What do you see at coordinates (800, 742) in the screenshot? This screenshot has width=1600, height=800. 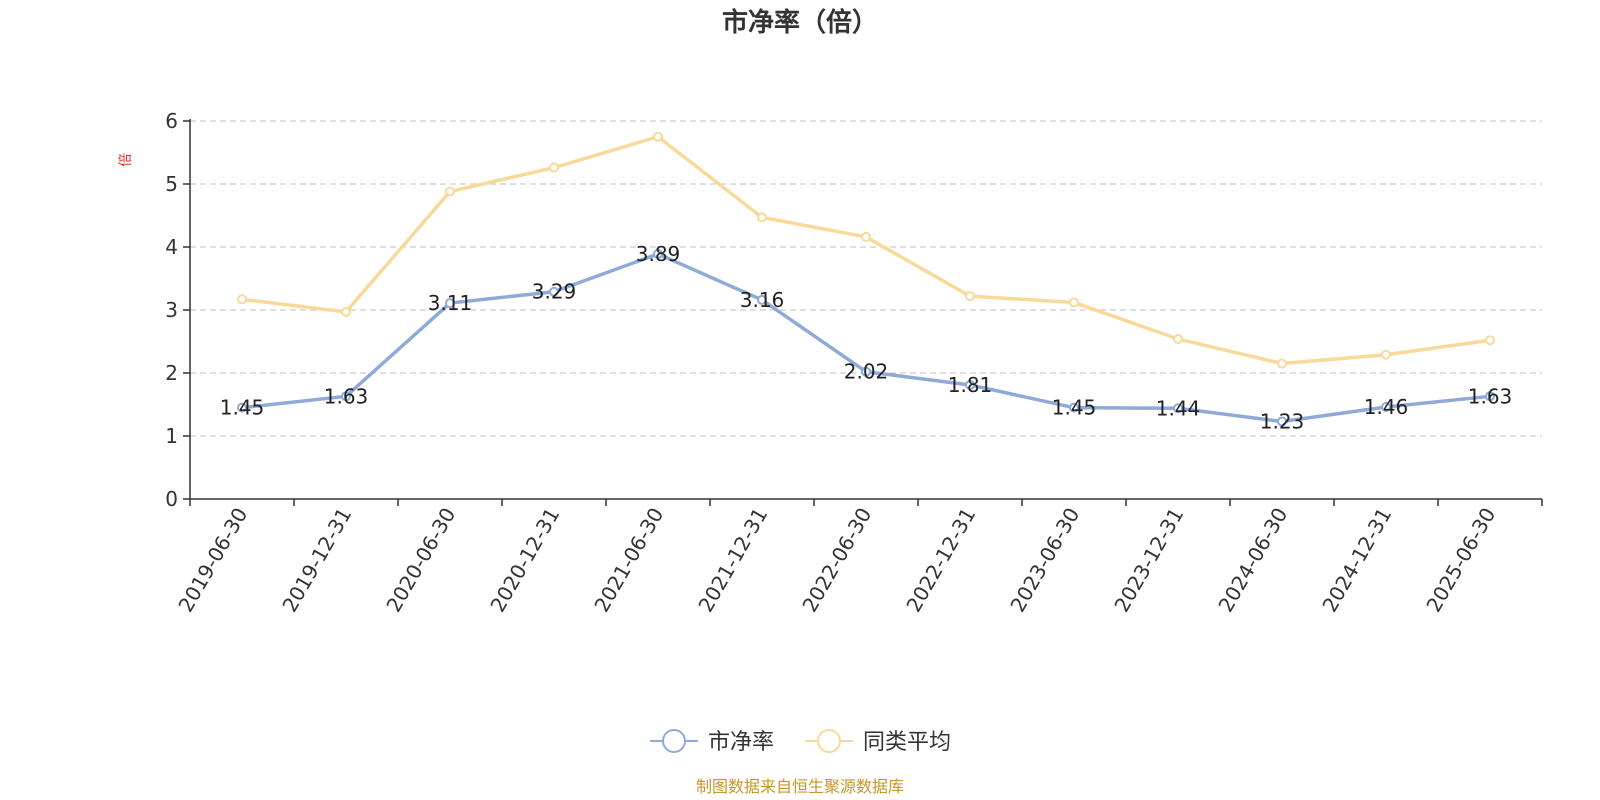 I see `legend: 市净率 同类平均` at bounding box center [800, 742].